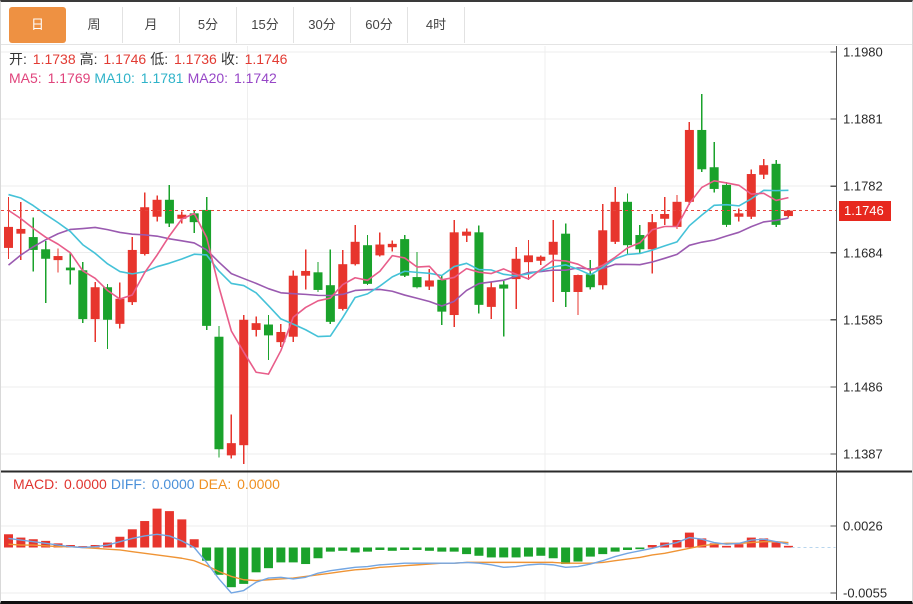 The image size is (913, 604). What do you see at coordinates (208, 78) in the screenshot?
I see `label: MA20:` at bounding box center [208, 78].